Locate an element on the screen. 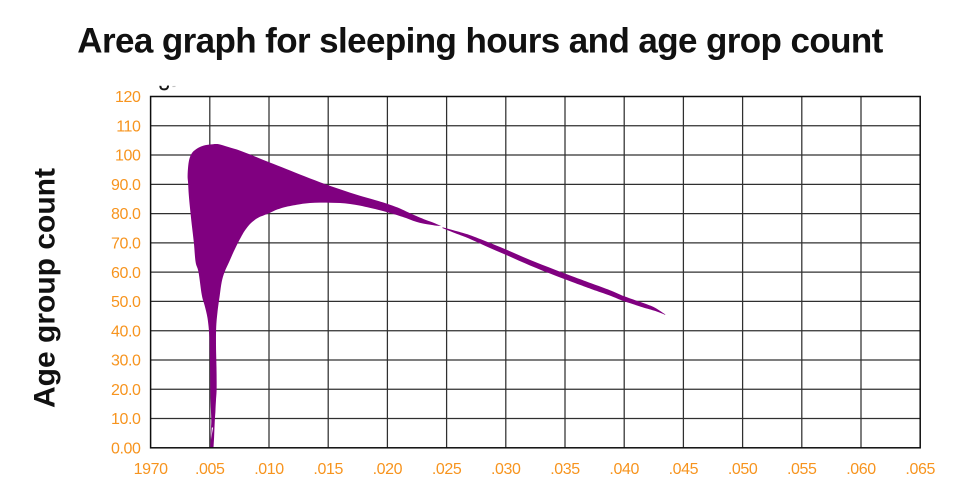  svg-text: .055 is located at coordinates (802, 469).